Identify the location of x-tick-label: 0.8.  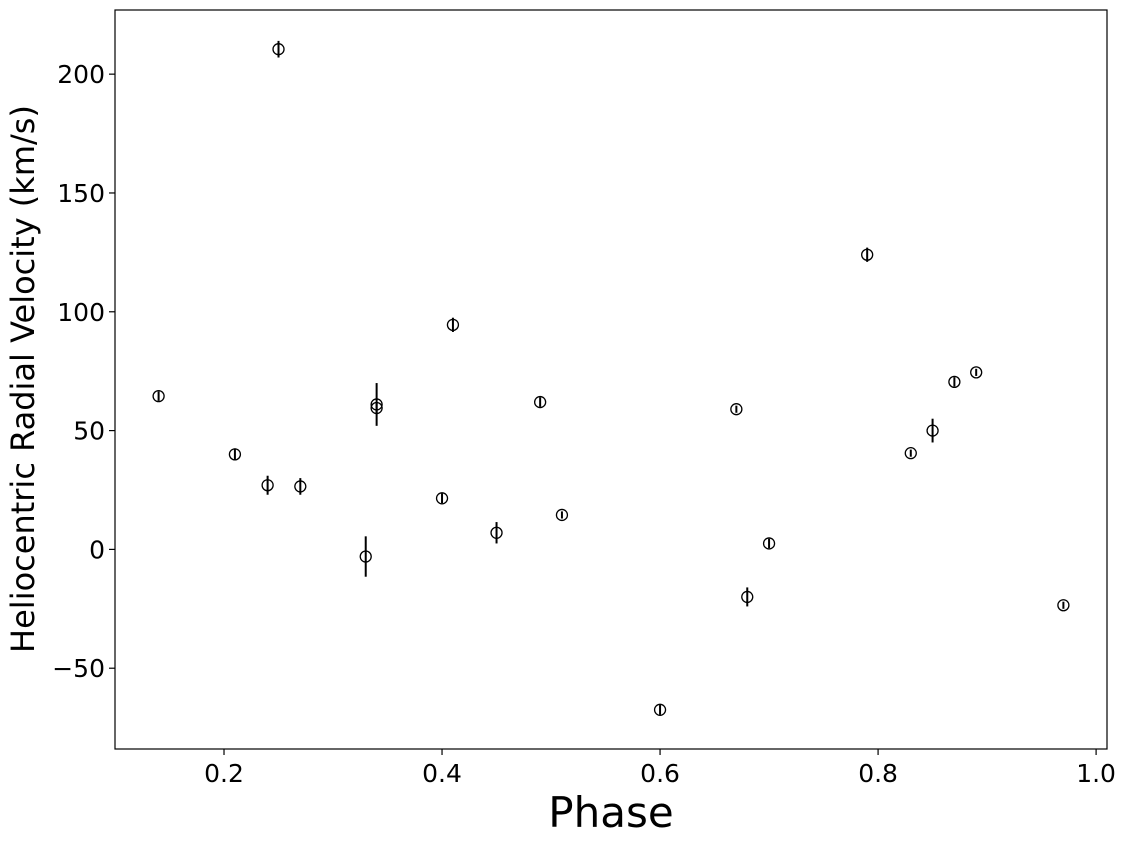
(878, 773).